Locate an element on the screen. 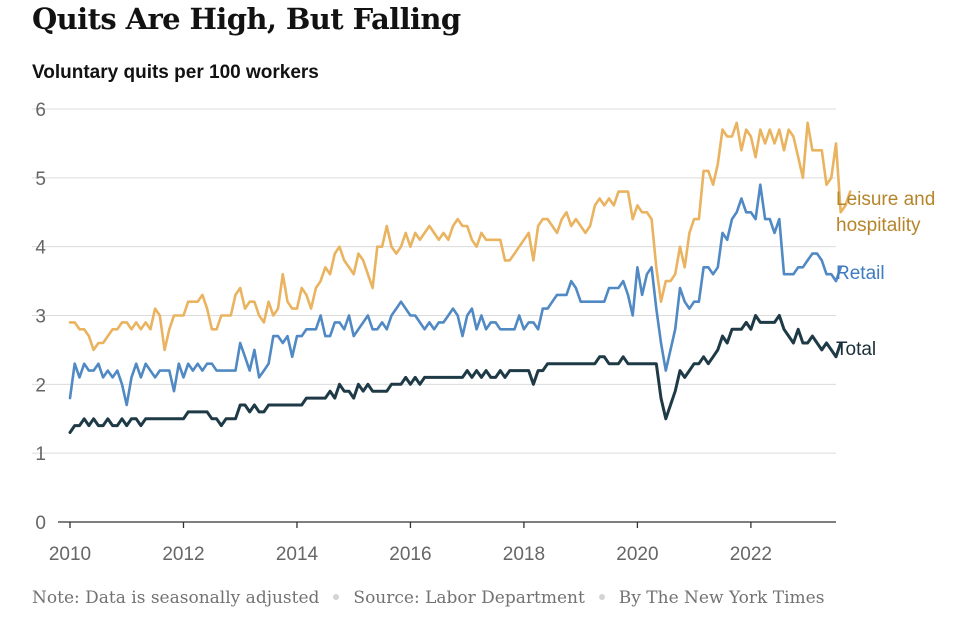  x-tick-label: 2020 is located at coordinates (637, 554).